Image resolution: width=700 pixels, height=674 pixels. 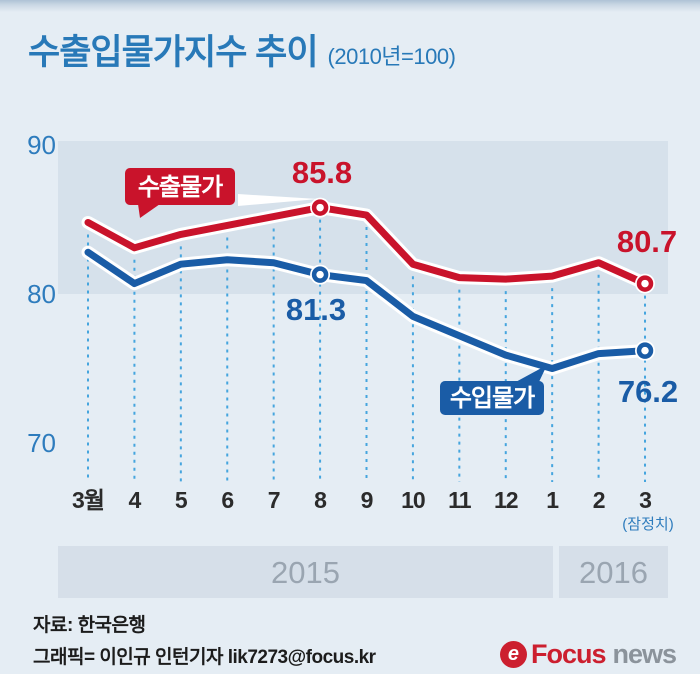 I want to click on import-callout, so click(x=492, y=398).